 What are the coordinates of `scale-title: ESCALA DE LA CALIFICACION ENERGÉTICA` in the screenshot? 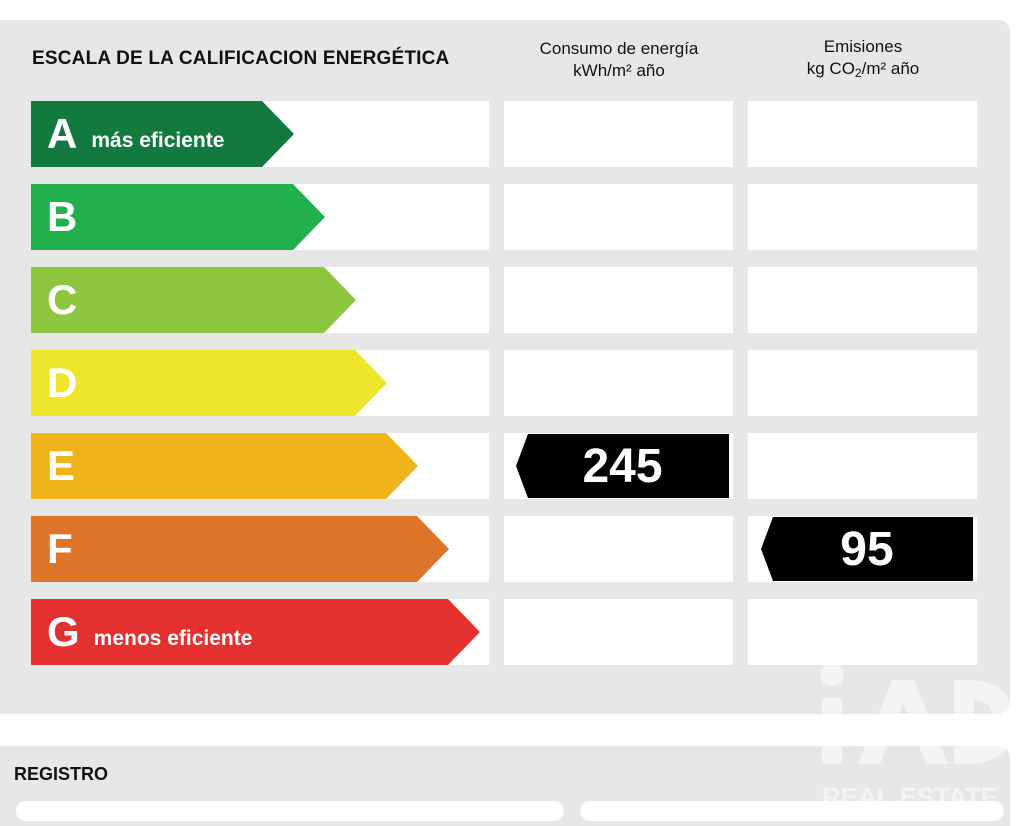 It's located at (241, 58).